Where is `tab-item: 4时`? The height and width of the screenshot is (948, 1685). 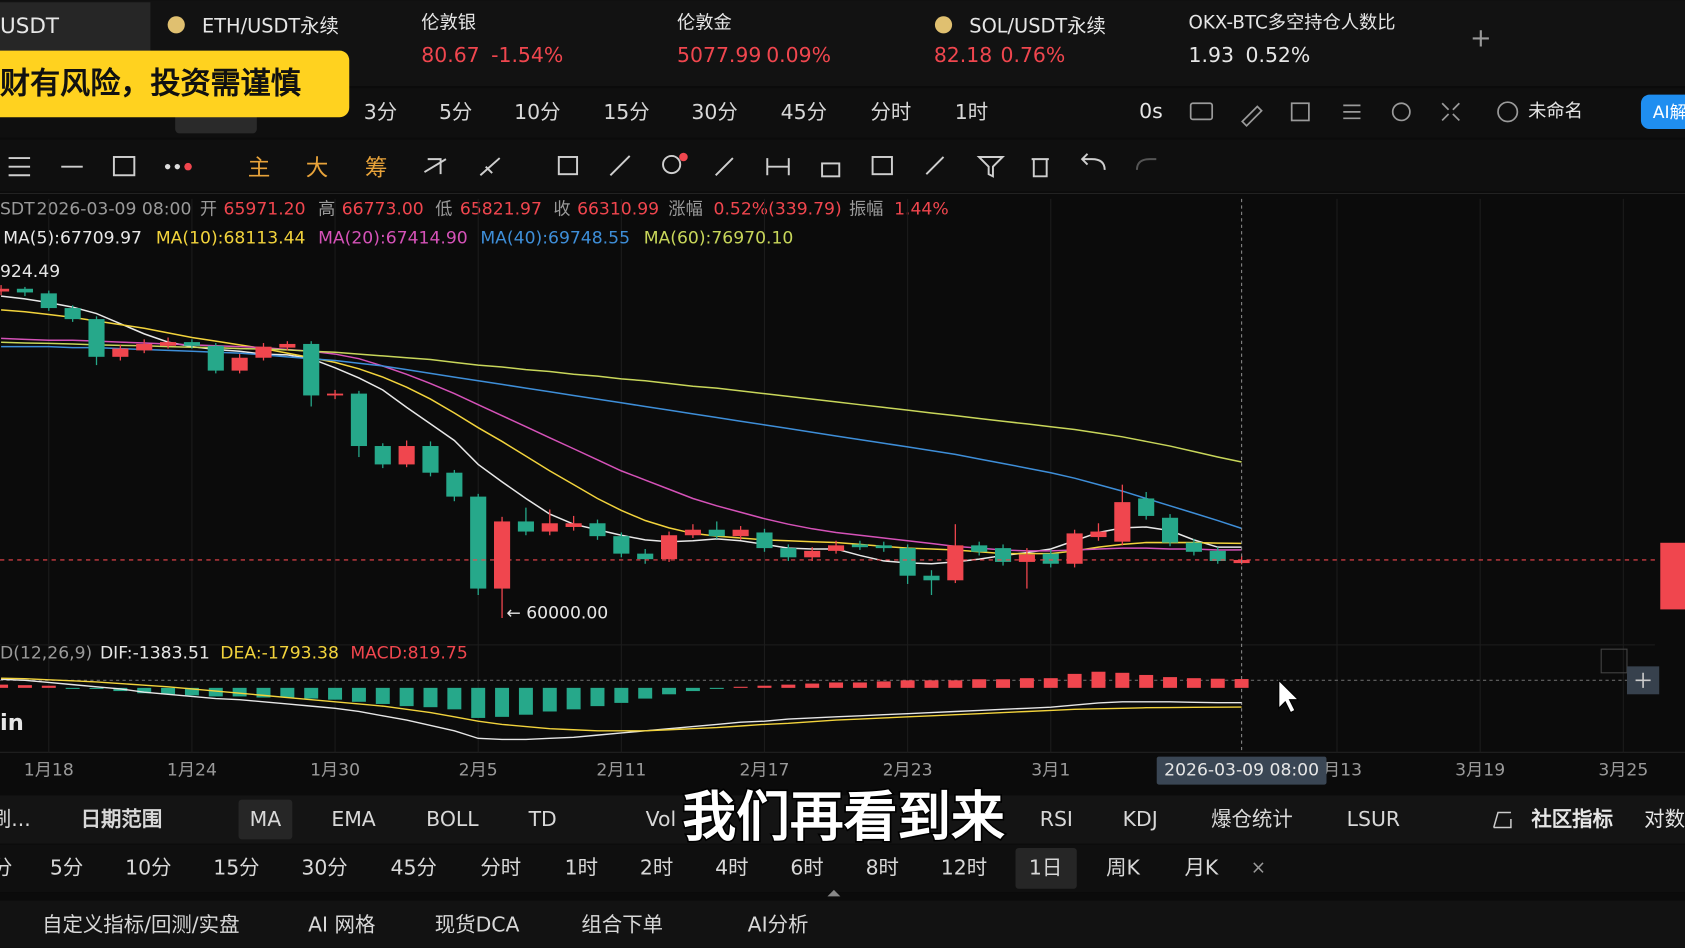 tab-item: 4时 is located at coordinates (731, 867).